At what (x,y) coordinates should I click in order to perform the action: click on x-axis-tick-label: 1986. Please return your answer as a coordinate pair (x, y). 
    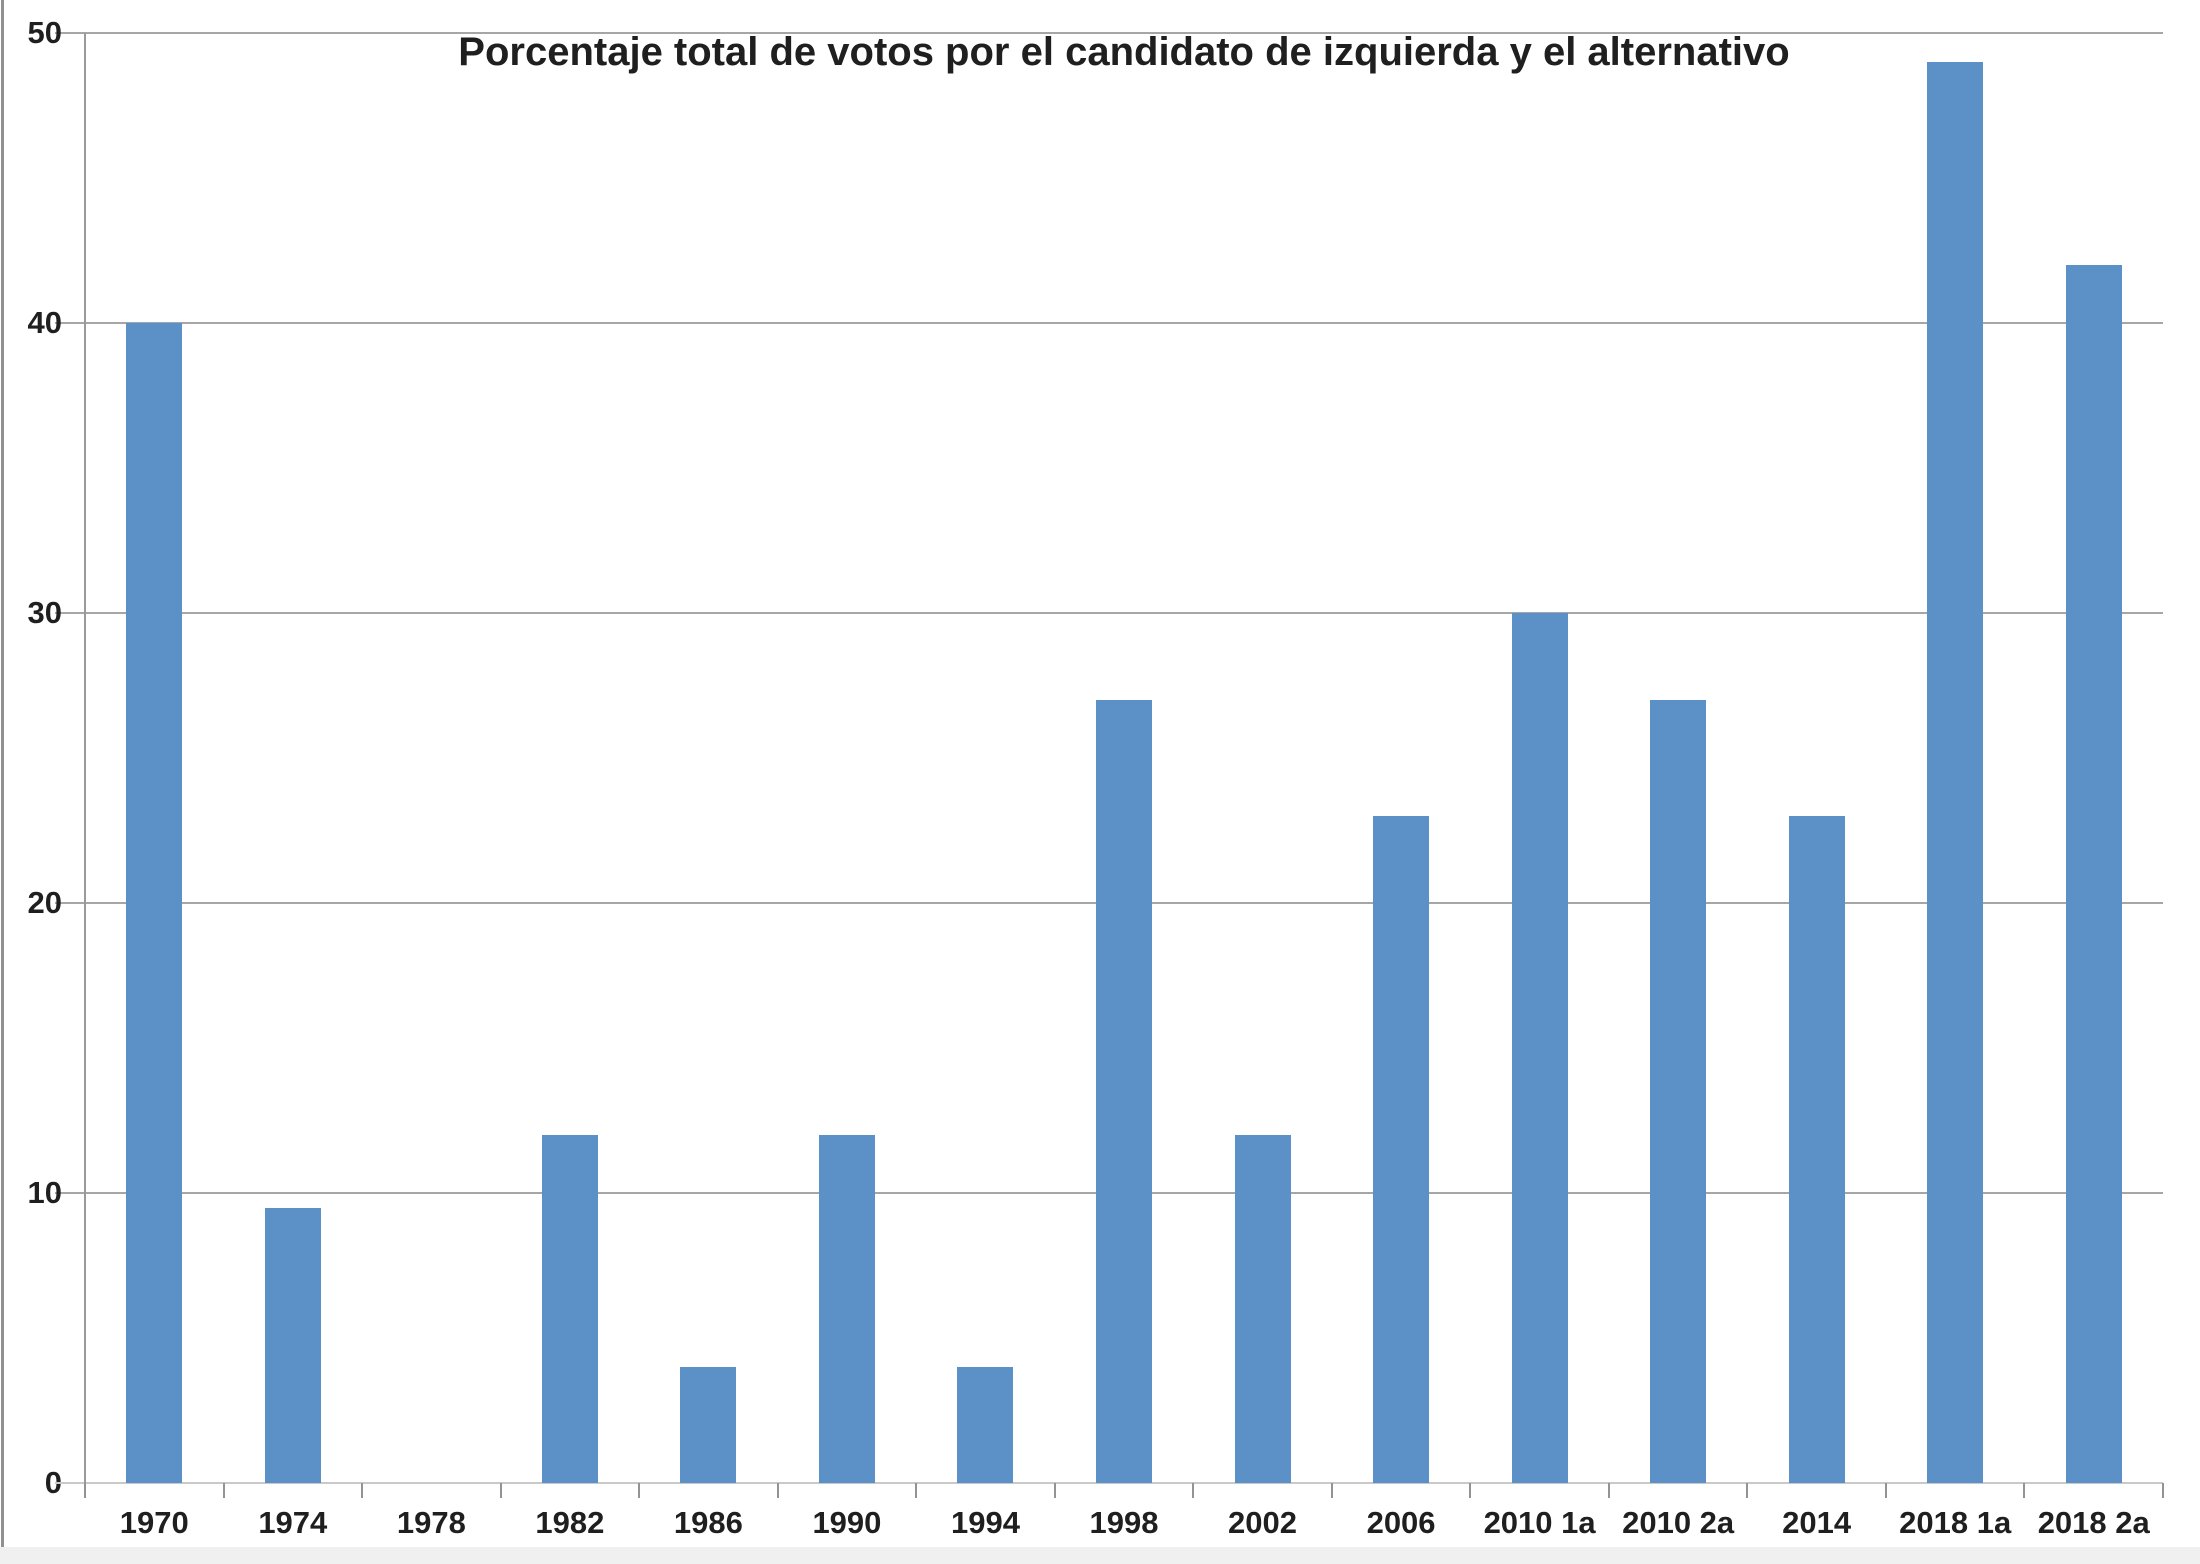
    Looking at the image, I should click on (708, 1522).